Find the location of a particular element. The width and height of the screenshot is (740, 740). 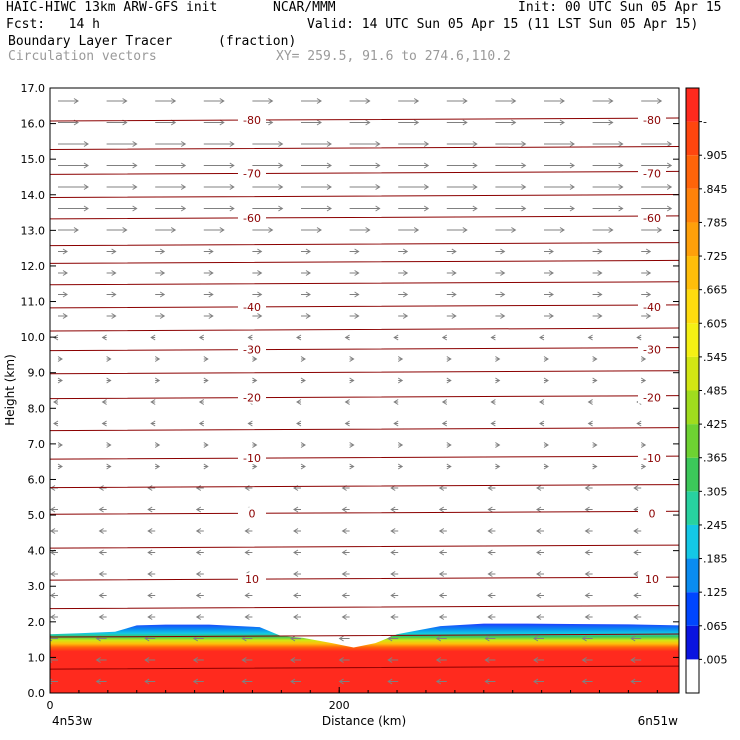

y-axis-label: Height (km) is located at coordinates (10, 389).